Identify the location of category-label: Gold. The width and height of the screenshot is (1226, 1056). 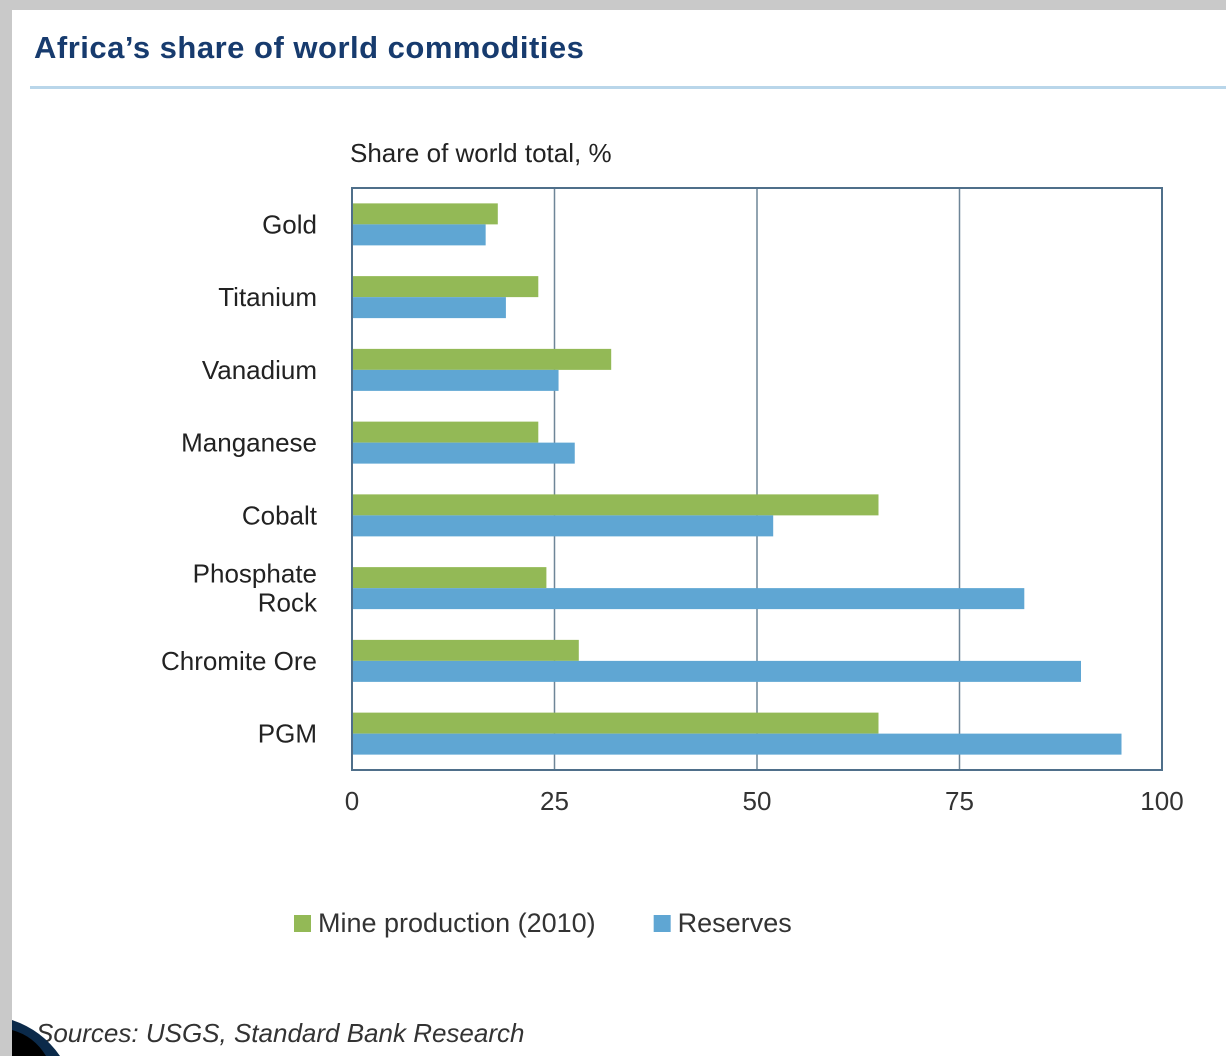
(289, 224).